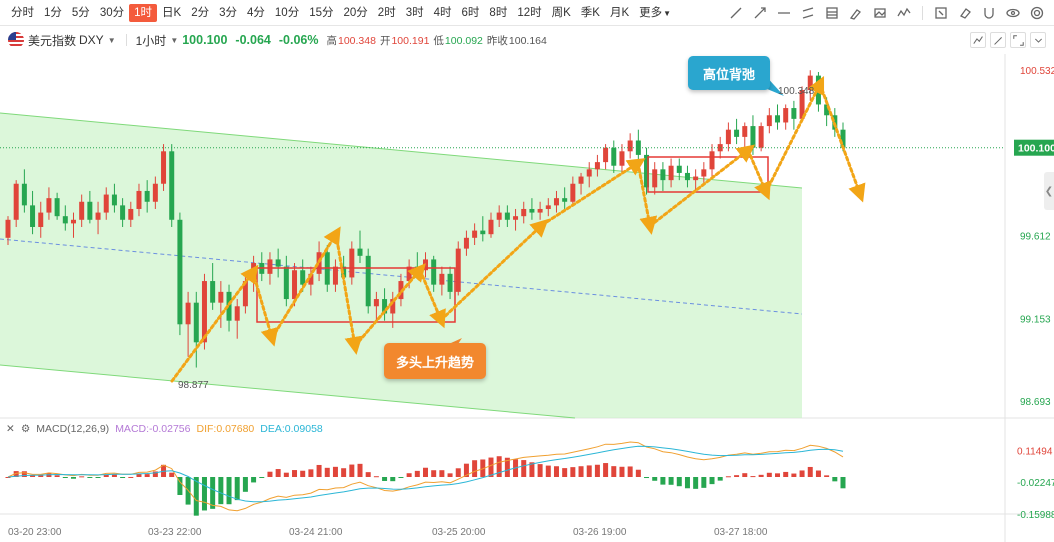 The width and height of the screenshot is (1054, 542). I want to click on macd-value: MACD:-0.02756, so click(153, 429).